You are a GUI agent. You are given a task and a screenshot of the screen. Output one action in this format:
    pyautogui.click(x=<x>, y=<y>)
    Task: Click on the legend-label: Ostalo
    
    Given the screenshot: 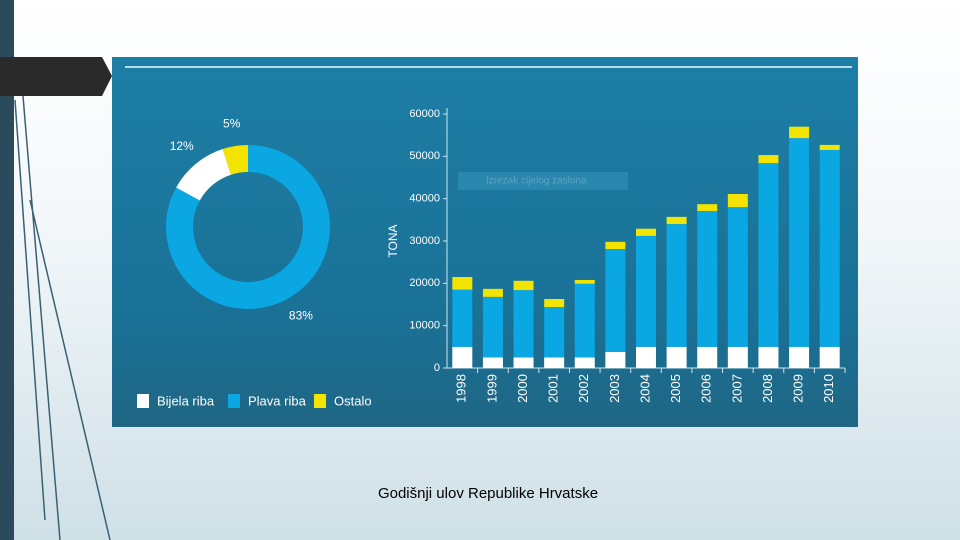 What is the action you would take?
    pyautogui.click(x=353, y=400)
    